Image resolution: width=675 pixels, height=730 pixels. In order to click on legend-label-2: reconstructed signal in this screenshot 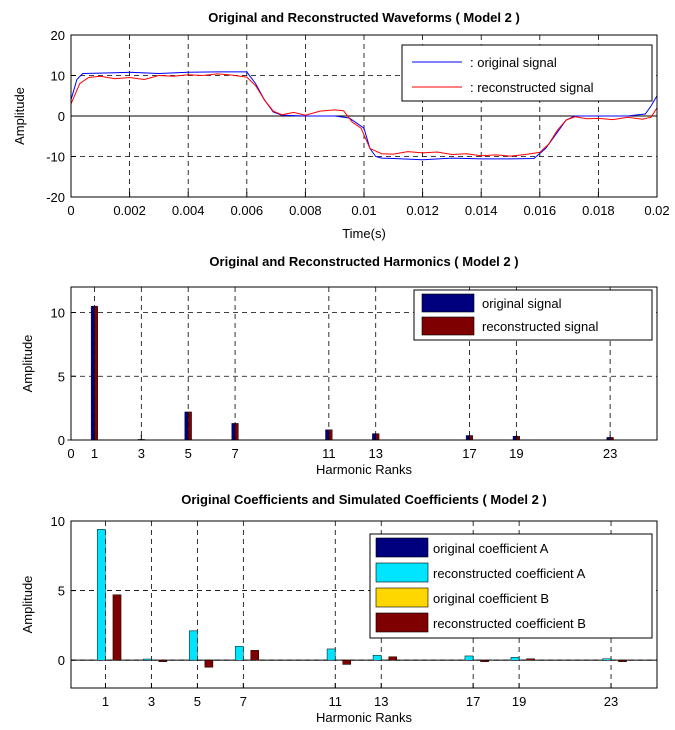, I will do `click(540, 326)`.